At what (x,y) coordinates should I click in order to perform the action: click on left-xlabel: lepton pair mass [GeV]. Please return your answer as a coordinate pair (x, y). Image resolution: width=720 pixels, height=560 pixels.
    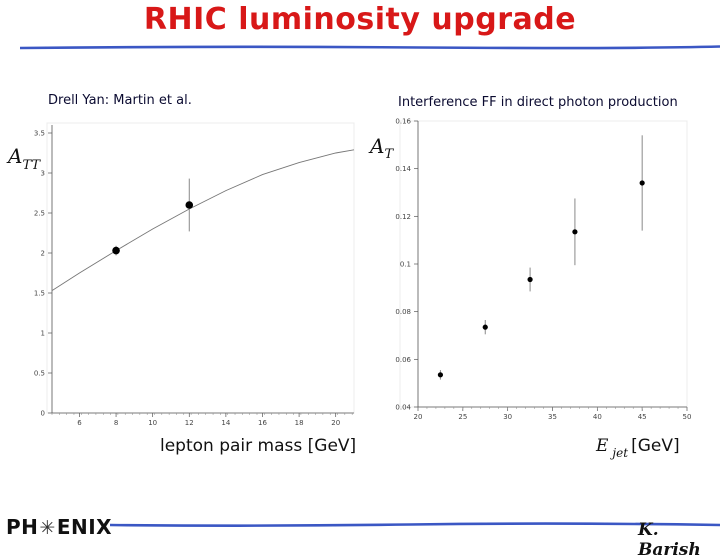
    Looking at the image, I should click on (258, 446).